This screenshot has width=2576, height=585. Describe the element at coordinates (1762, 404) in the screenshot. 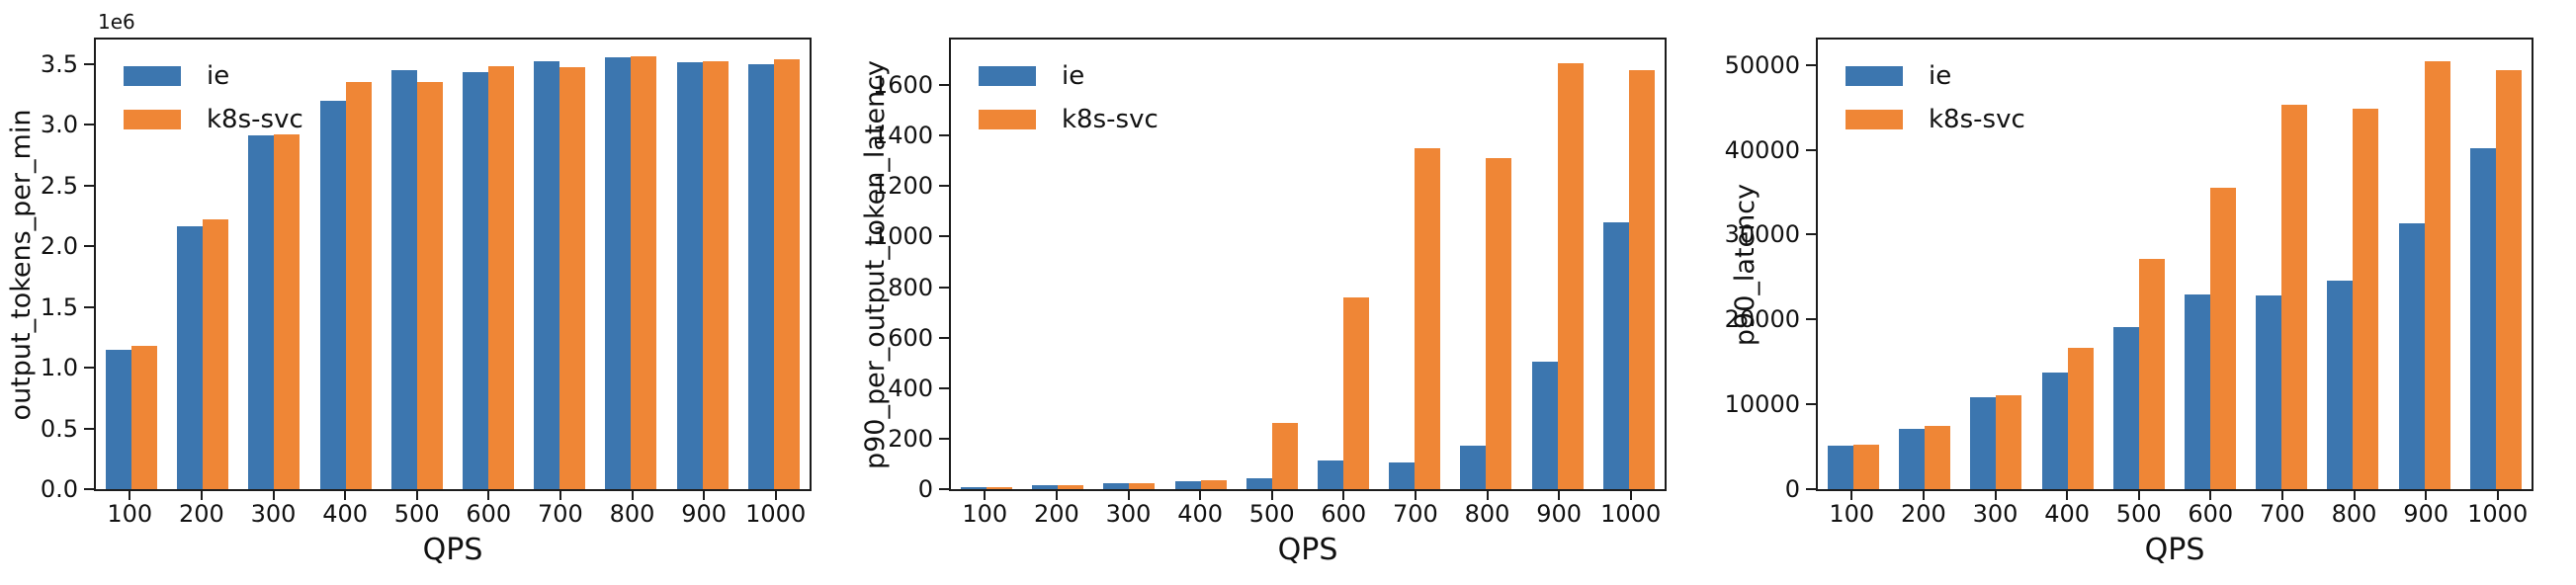

I see `y-tick-label: 10000` at that location.